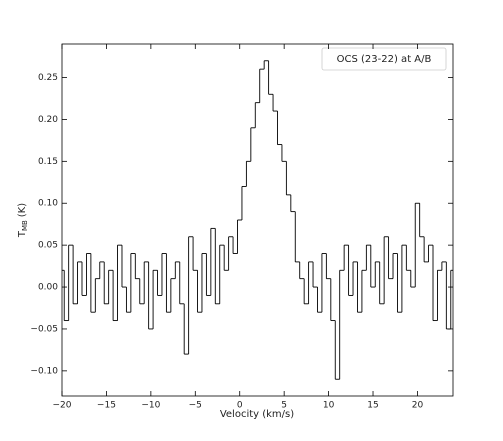  What do you see at coordinates (372, 406) in the screenshot?
I see `x-tick-label: 15` at bounding box center [372, 406].